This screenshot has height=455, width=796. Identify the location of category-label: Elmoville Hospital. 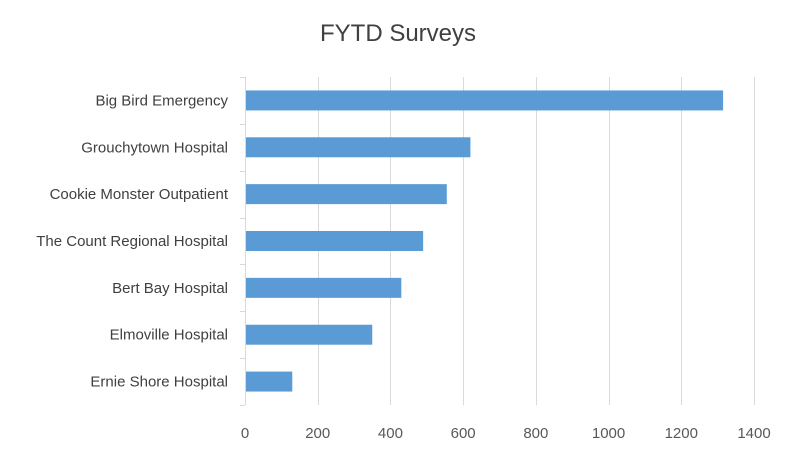
(169, 335).